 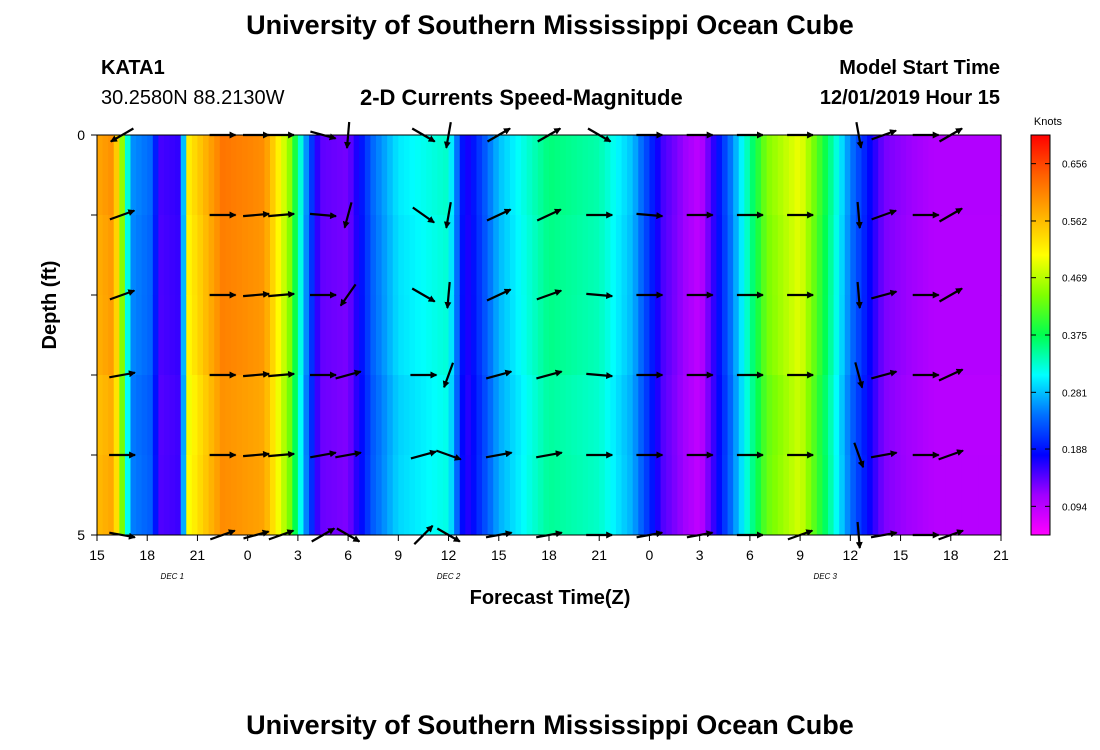 I want to click on x-tick-label: 9, so click(x=398, y=555).